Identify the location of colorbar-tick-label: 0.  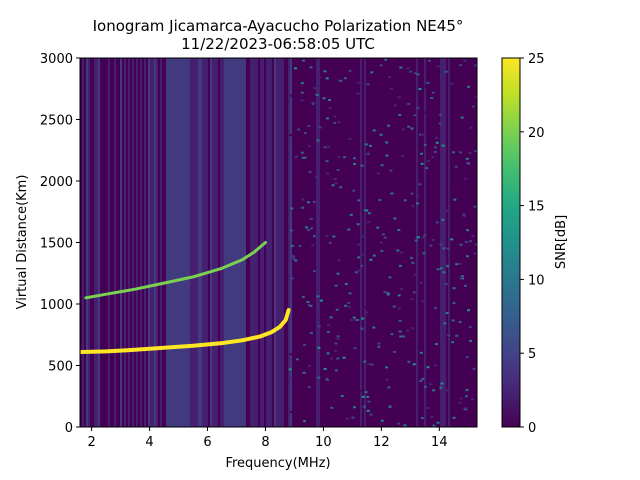
(532, 428).